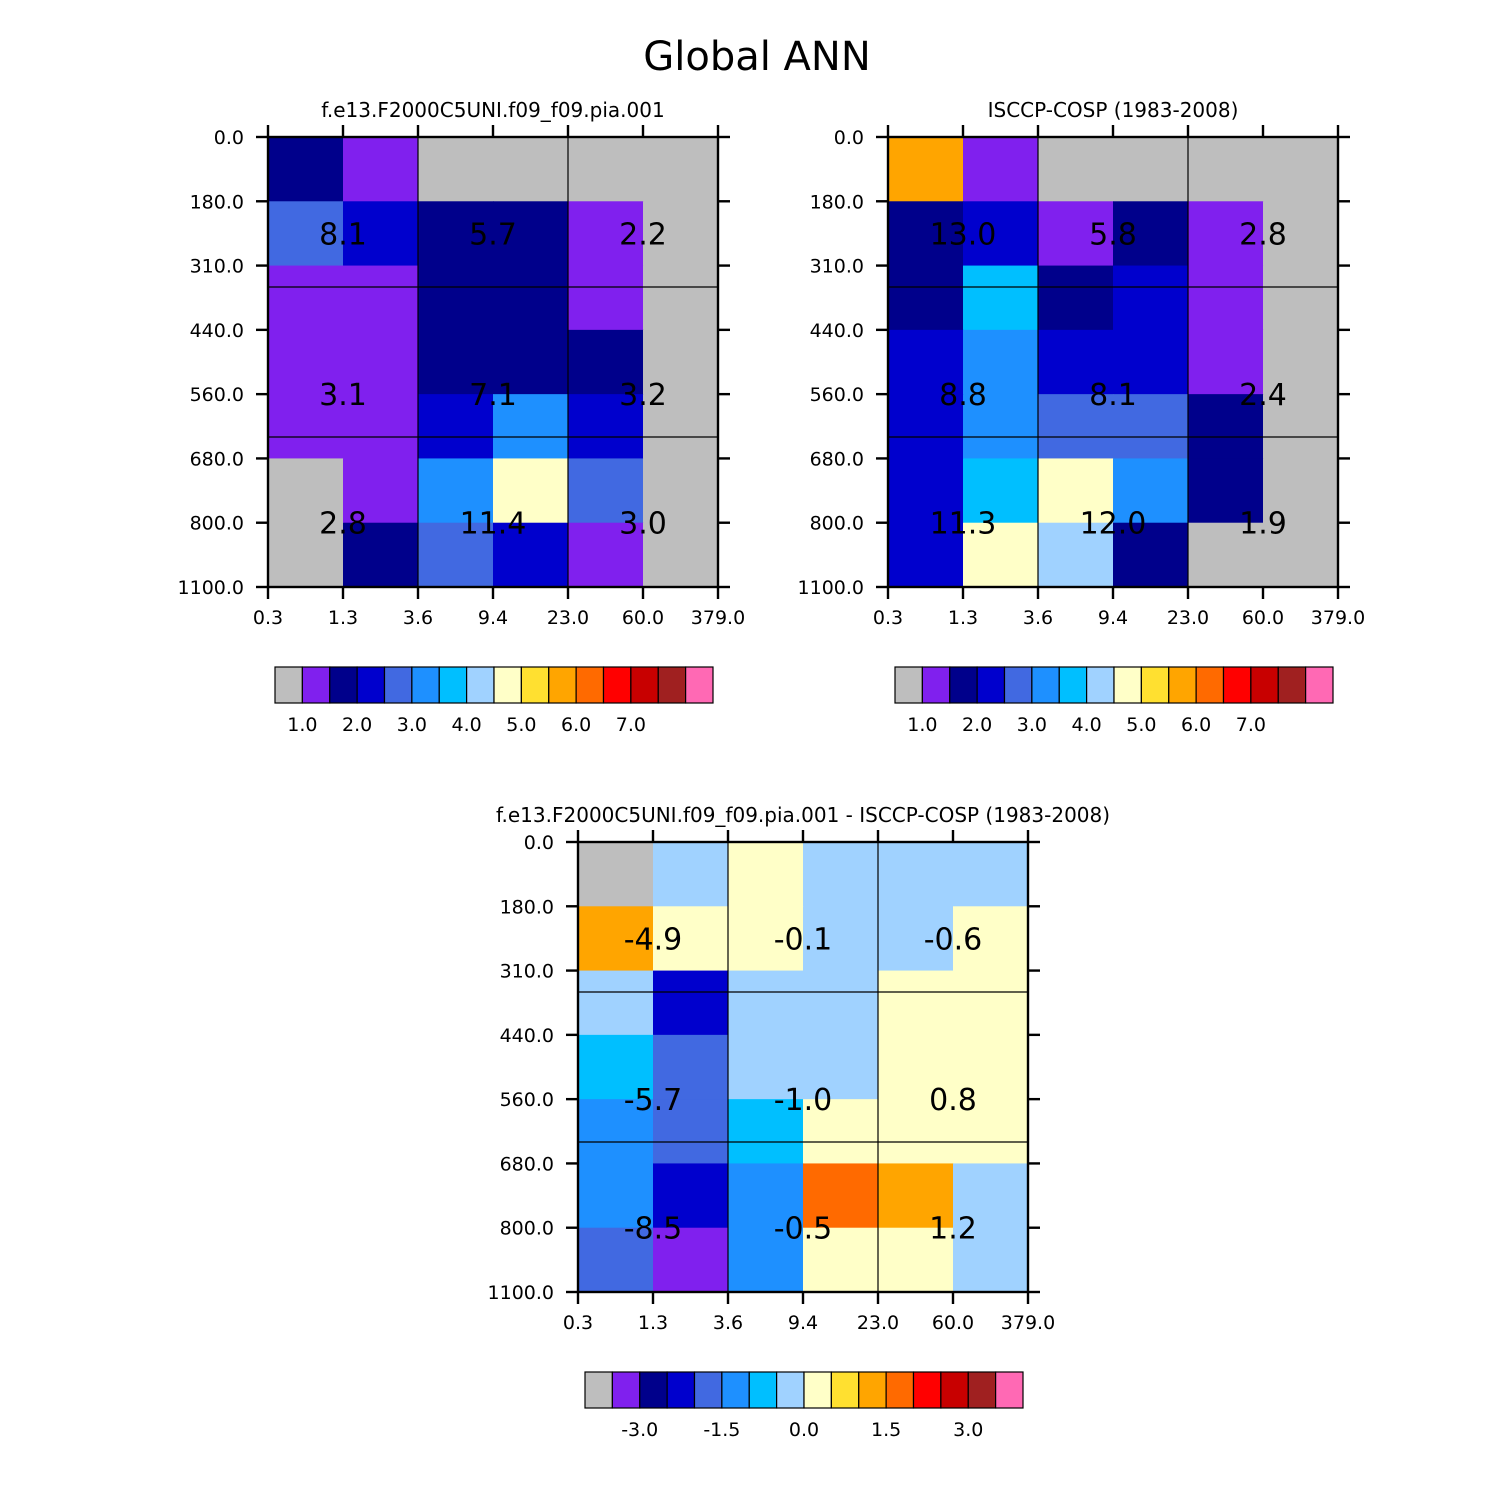 The image size is (1510, 1510). I want to click on block-value-label: 8.1, so click(343, 234).